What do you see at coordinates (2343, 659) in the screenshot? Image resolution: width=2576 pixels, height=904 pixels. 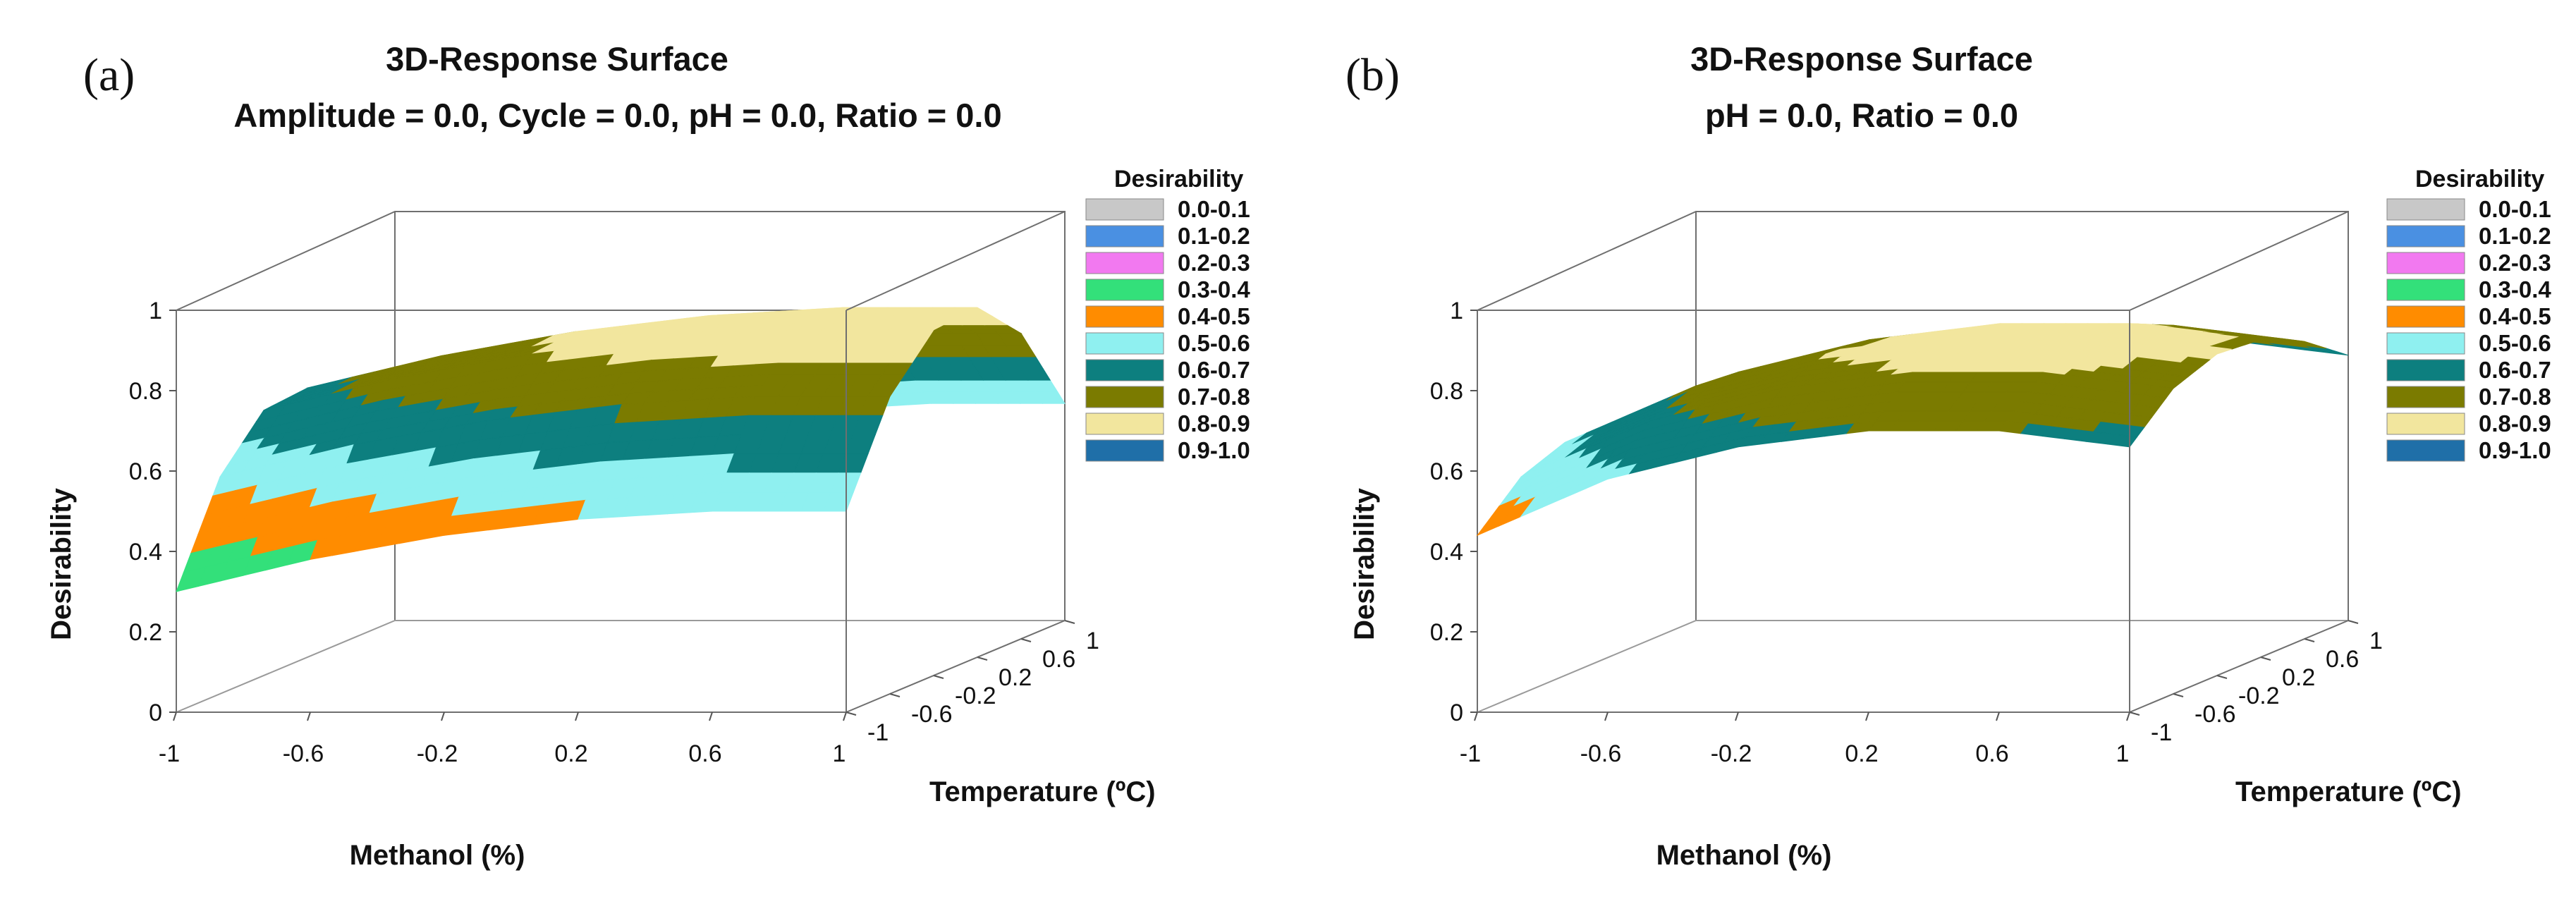 I see `y-tick-label: 0.6` at bounding box center [2343, 659].